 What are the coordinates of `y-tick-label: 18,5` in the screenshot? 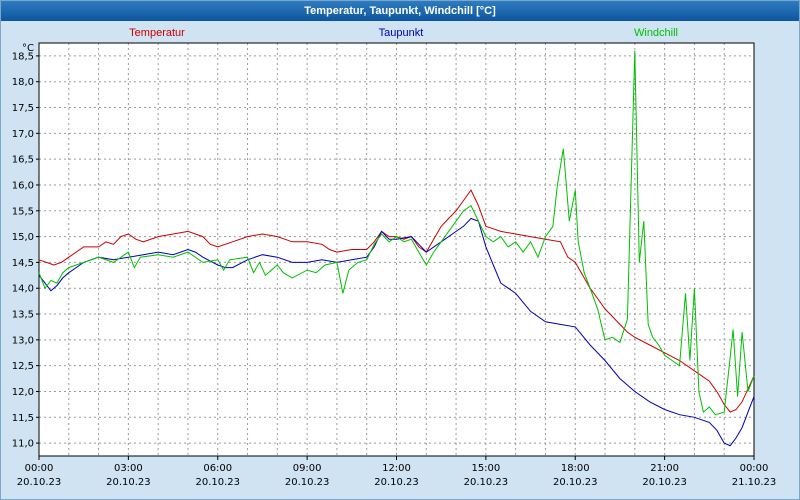 It's located at (23, 56).